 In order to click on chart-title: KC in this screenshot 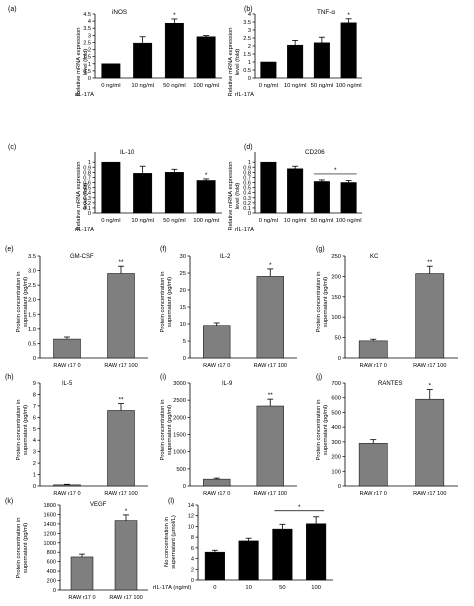, I will do `click(374, 257)`.